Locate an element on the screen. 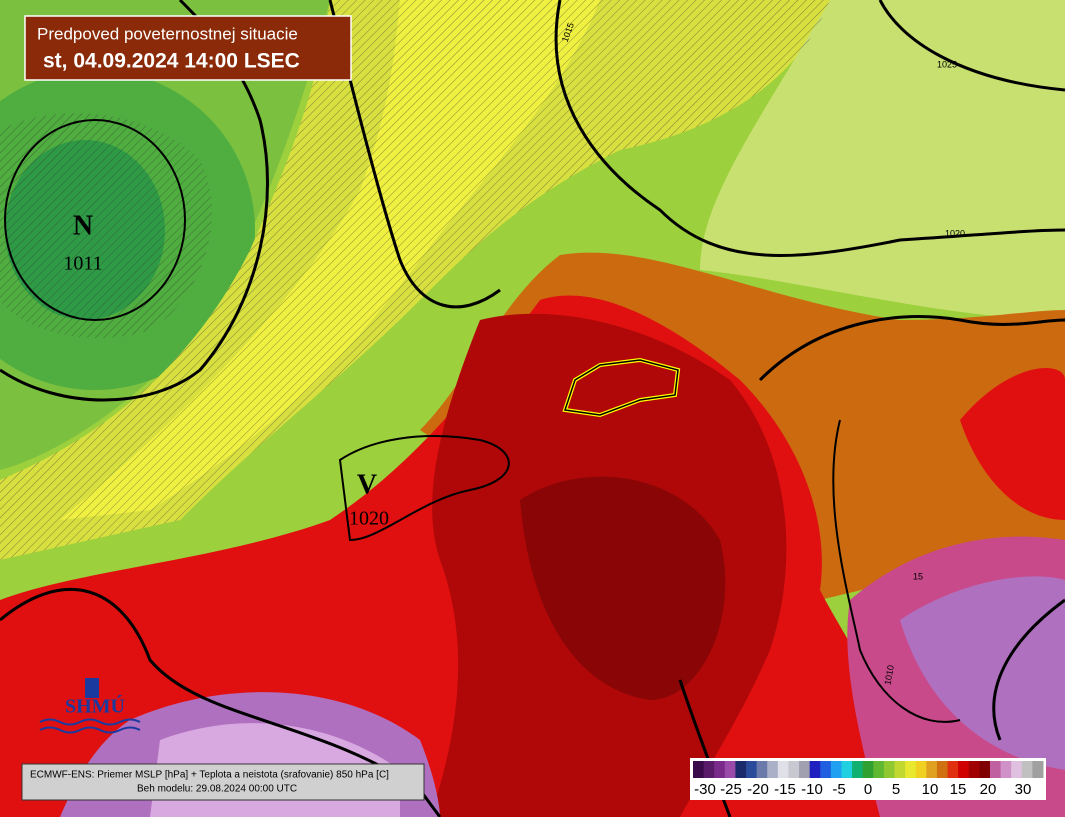 This screenshot has width=1065, height=822. colorbar-tick-label: -15 is located at coordinates (785, 789).